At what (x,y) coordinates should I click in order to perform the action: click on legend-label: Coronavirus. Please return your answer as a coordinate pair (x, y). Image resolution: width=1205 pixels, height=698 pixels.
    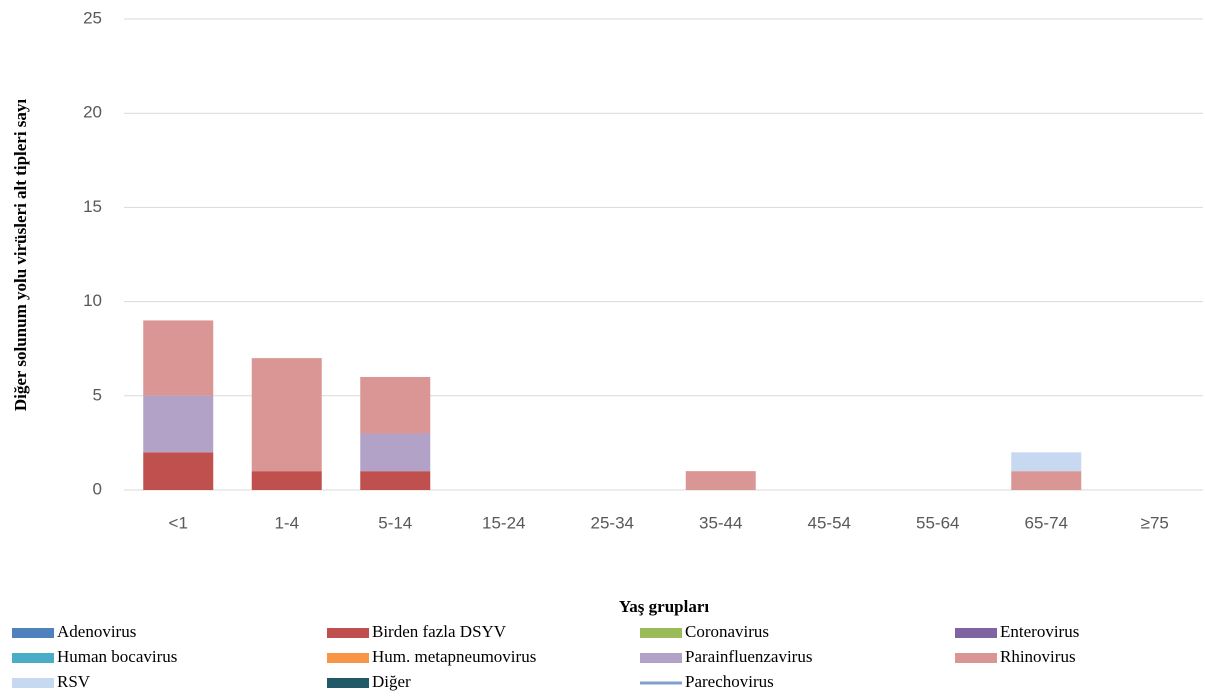
    Looking at the image, I should click on (727, 631).